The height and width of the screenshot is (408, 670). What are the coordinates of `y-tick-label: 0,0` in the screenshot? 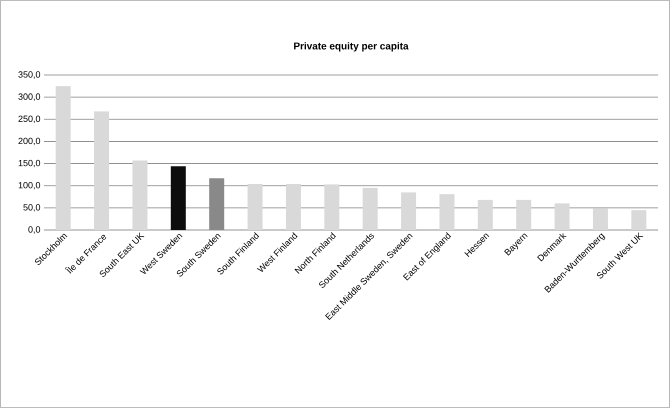 It's located at (34, 230).